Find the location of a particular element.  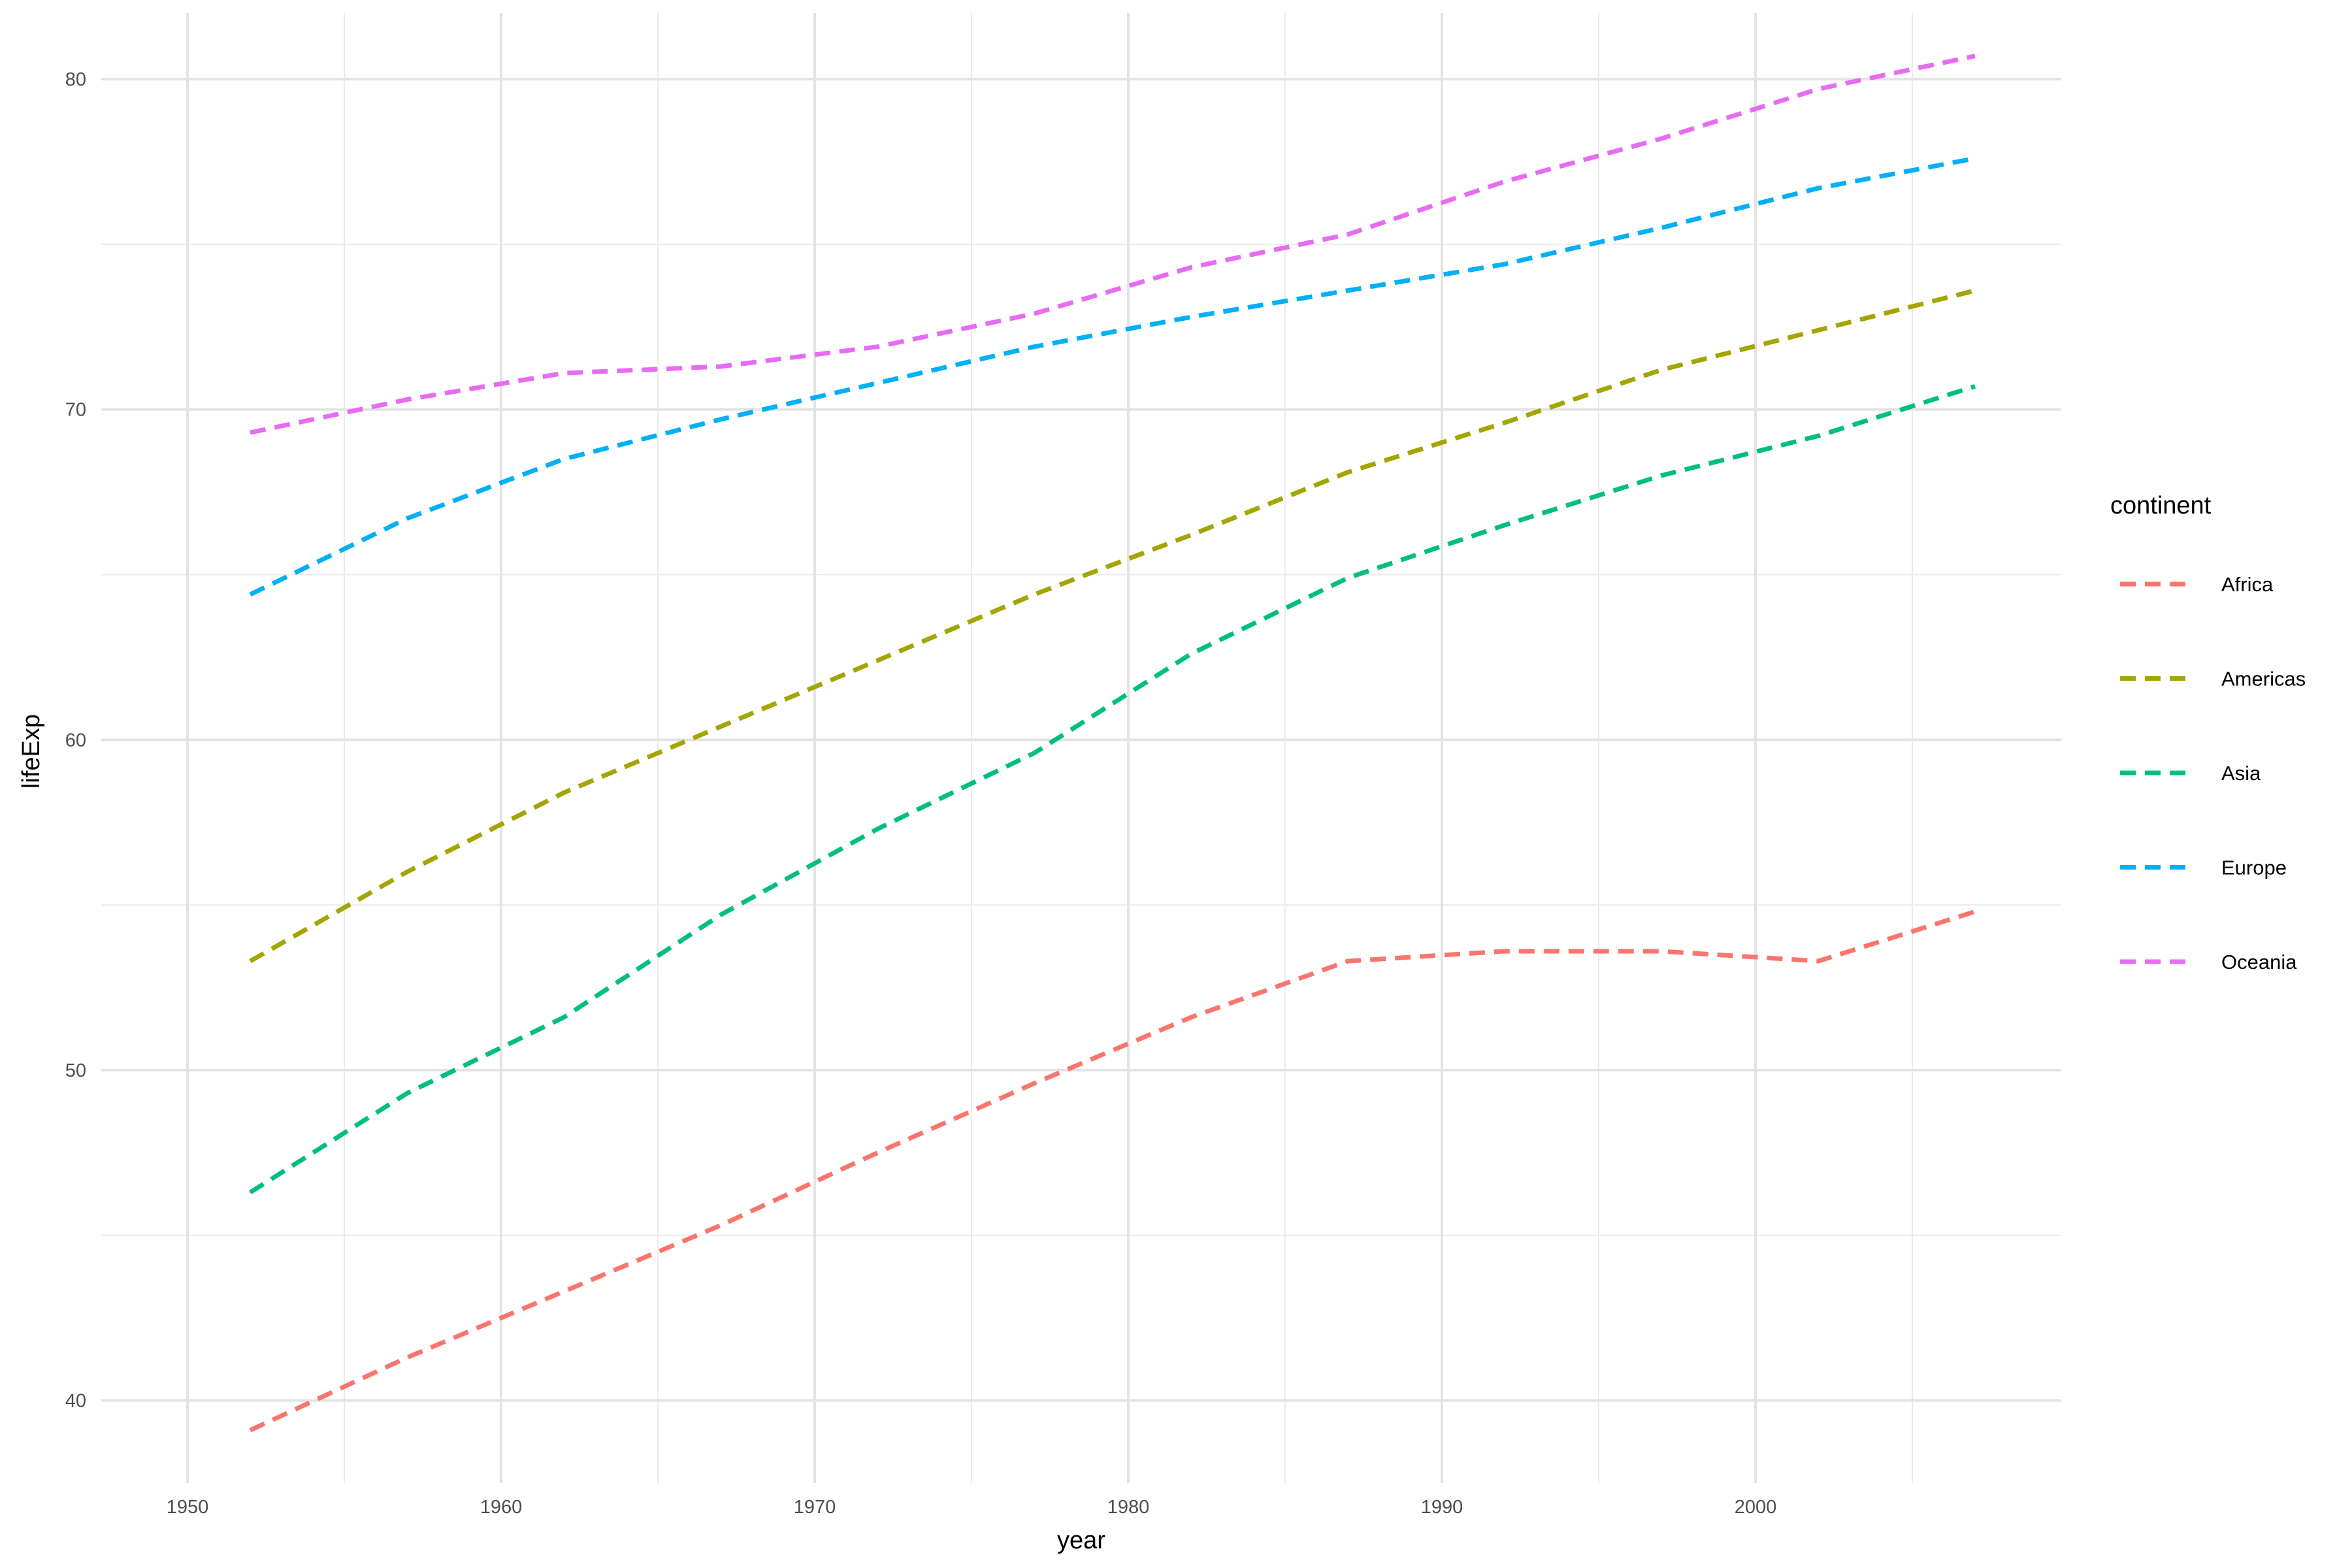

legend-item-oceania: Oceania is located at coordinates (2208, 962).